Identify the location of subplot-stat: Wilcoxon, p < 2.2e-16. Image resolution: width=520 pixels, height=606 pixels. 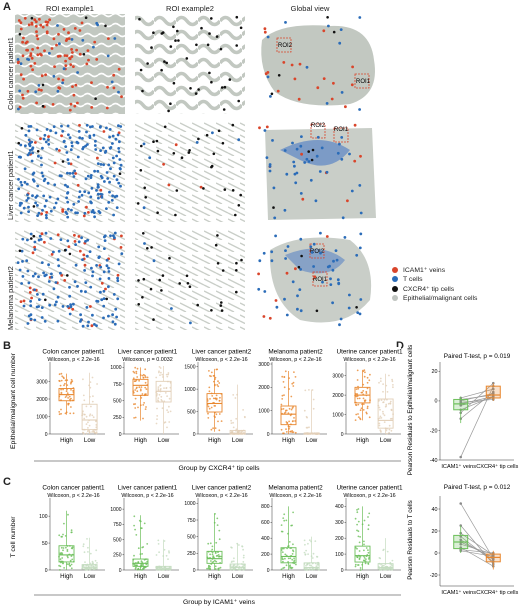
(147, 496).